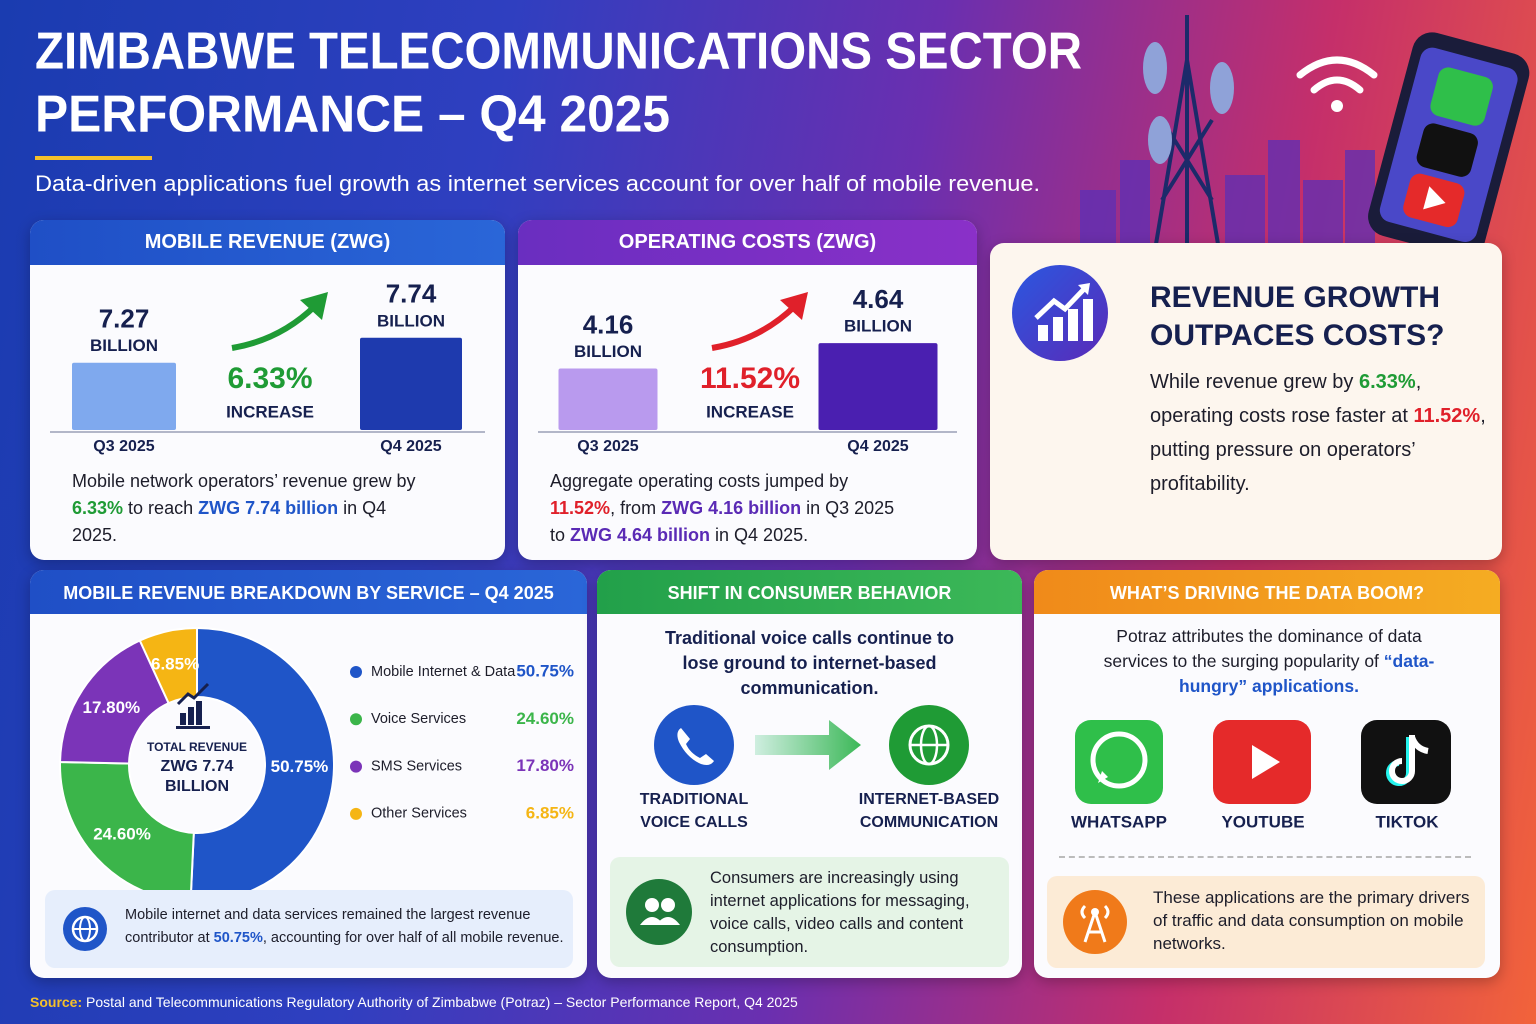  I want to click on divider, so click(1265, 857).